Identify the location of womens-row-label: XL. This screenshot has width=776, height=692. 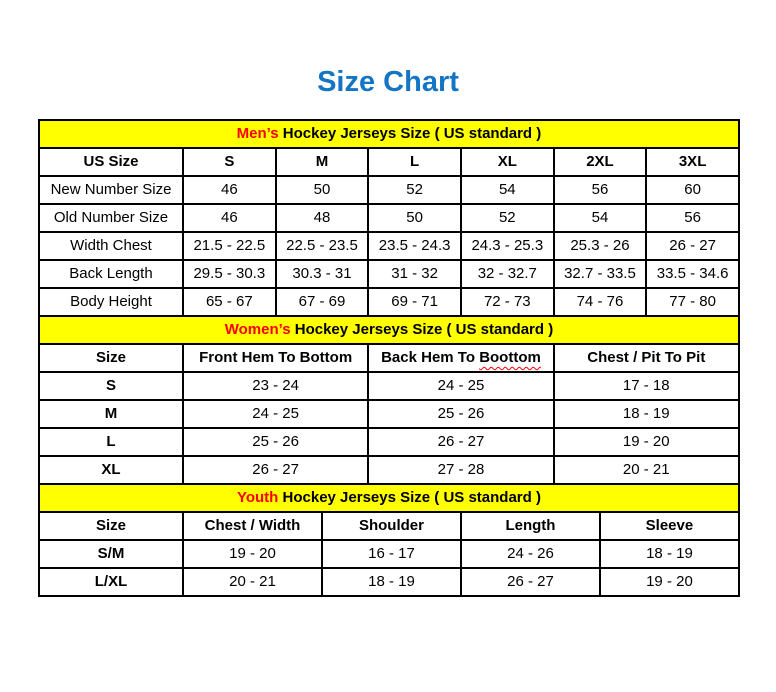
(111, 470).